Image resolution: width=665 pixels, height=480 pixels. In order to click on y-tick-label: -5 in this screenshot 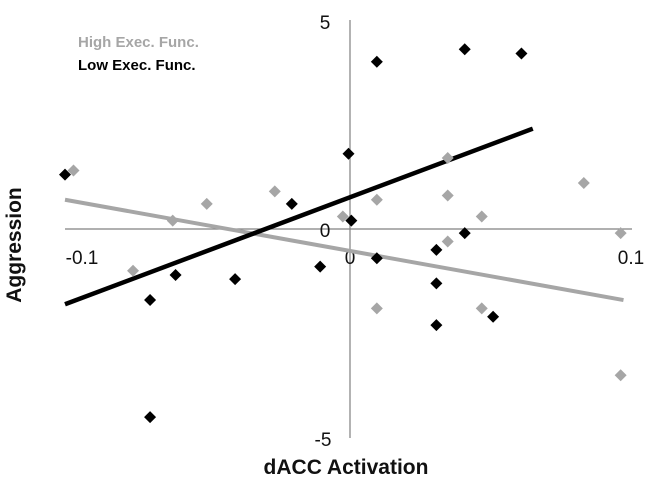, I will do `click(323, 440)`.